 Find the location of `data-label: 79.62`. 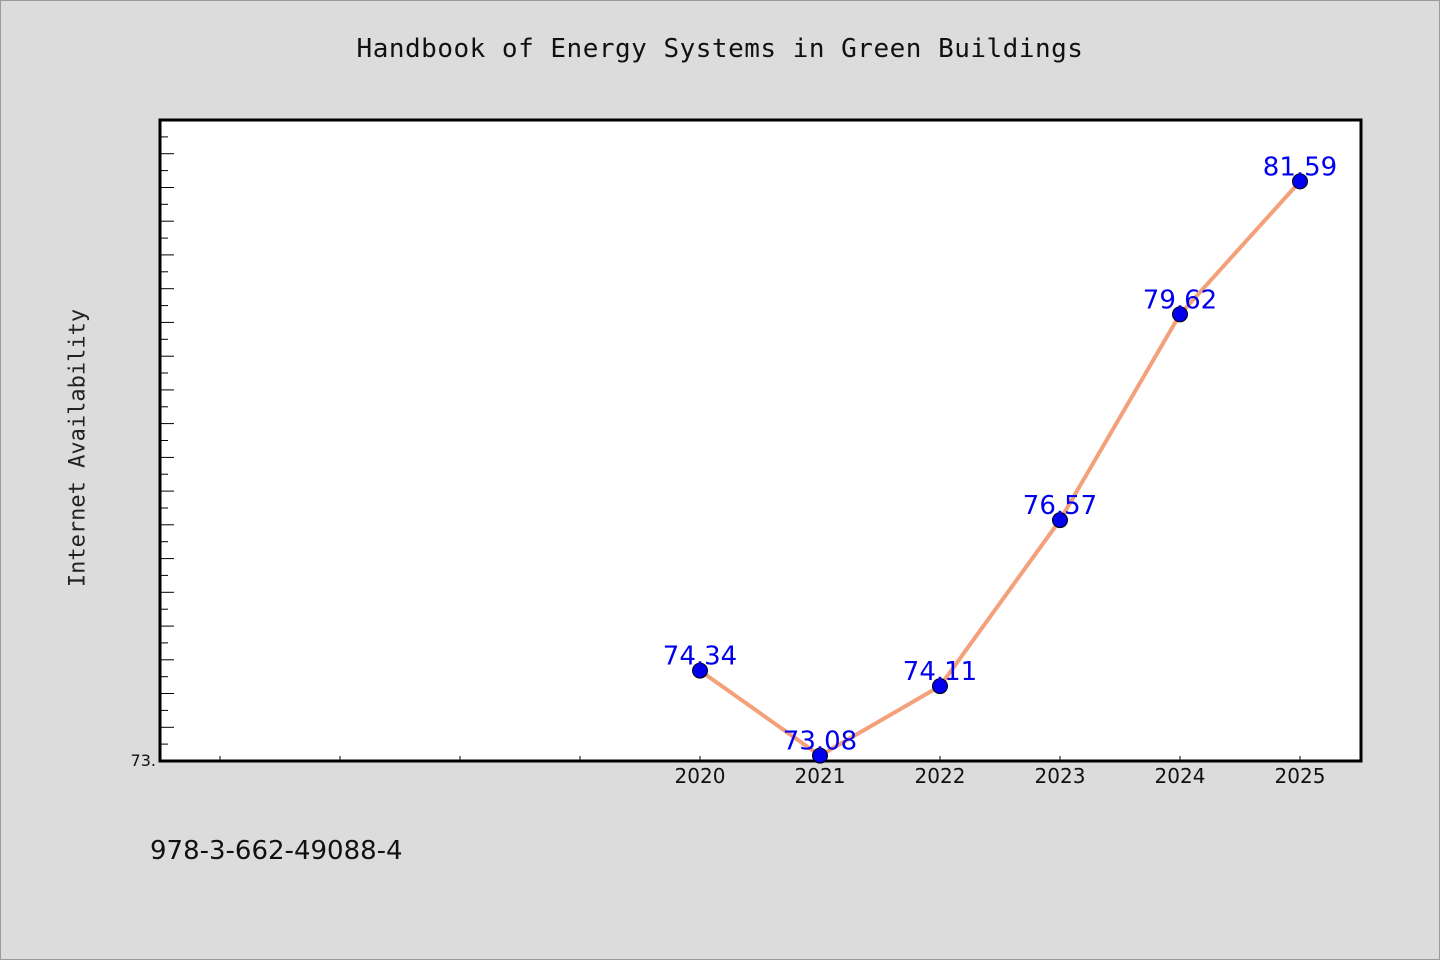

data-label: 79.62 is located at coordinates (1180, 300).